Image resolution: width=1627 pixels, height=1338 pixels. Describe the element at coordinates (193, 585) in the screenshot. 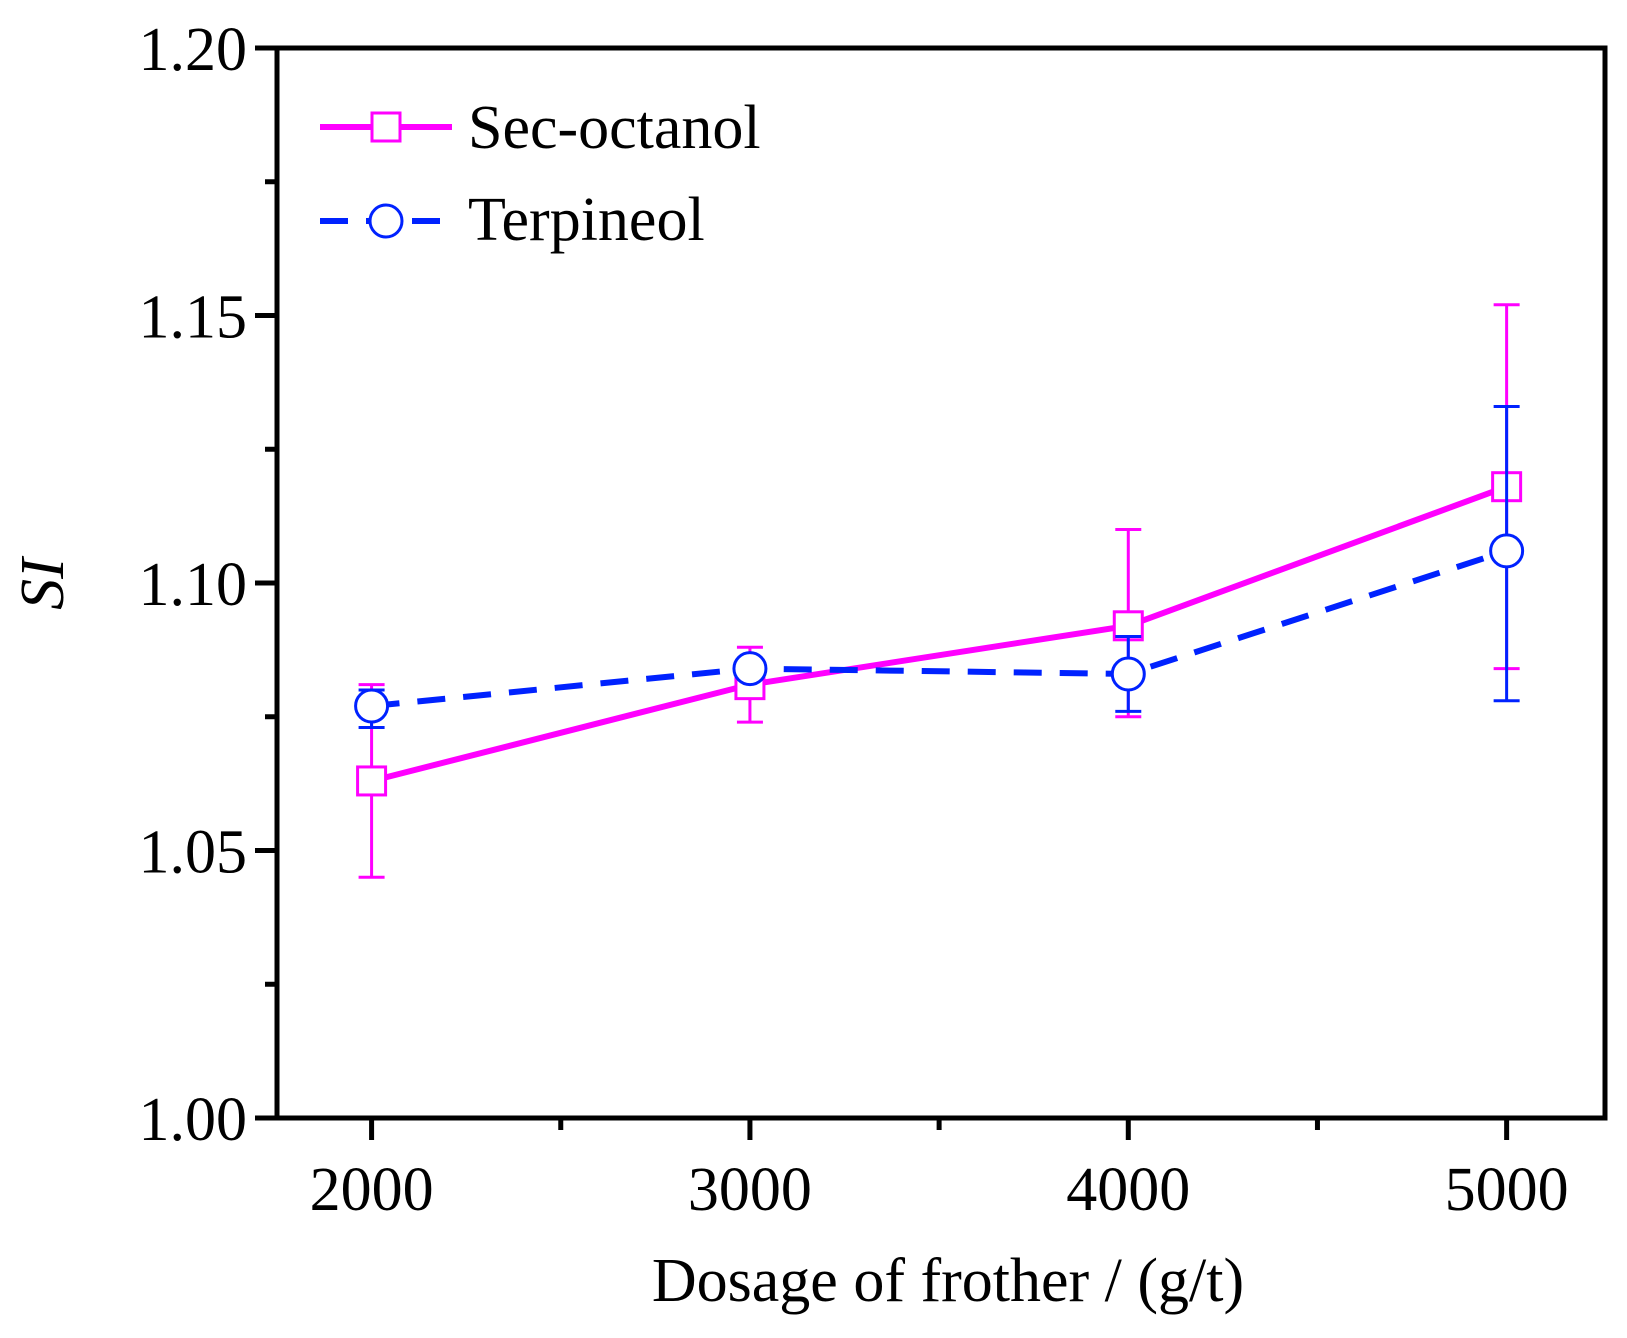

I see `y-tick-label-1.10: 1.10` at that location.